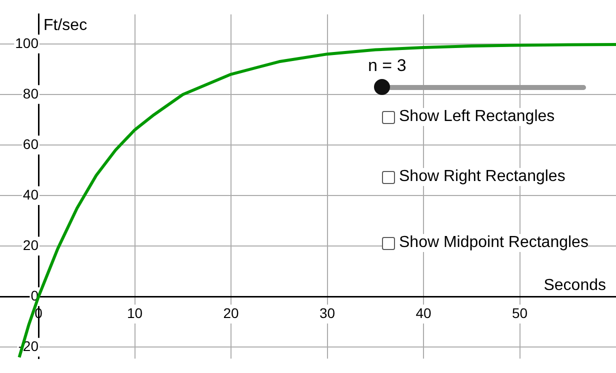 This screenshot has width=616, height=373. Describe the element at coordinates (231, 312) in the screenshot. I see `x-tick-label: 20` at that location.